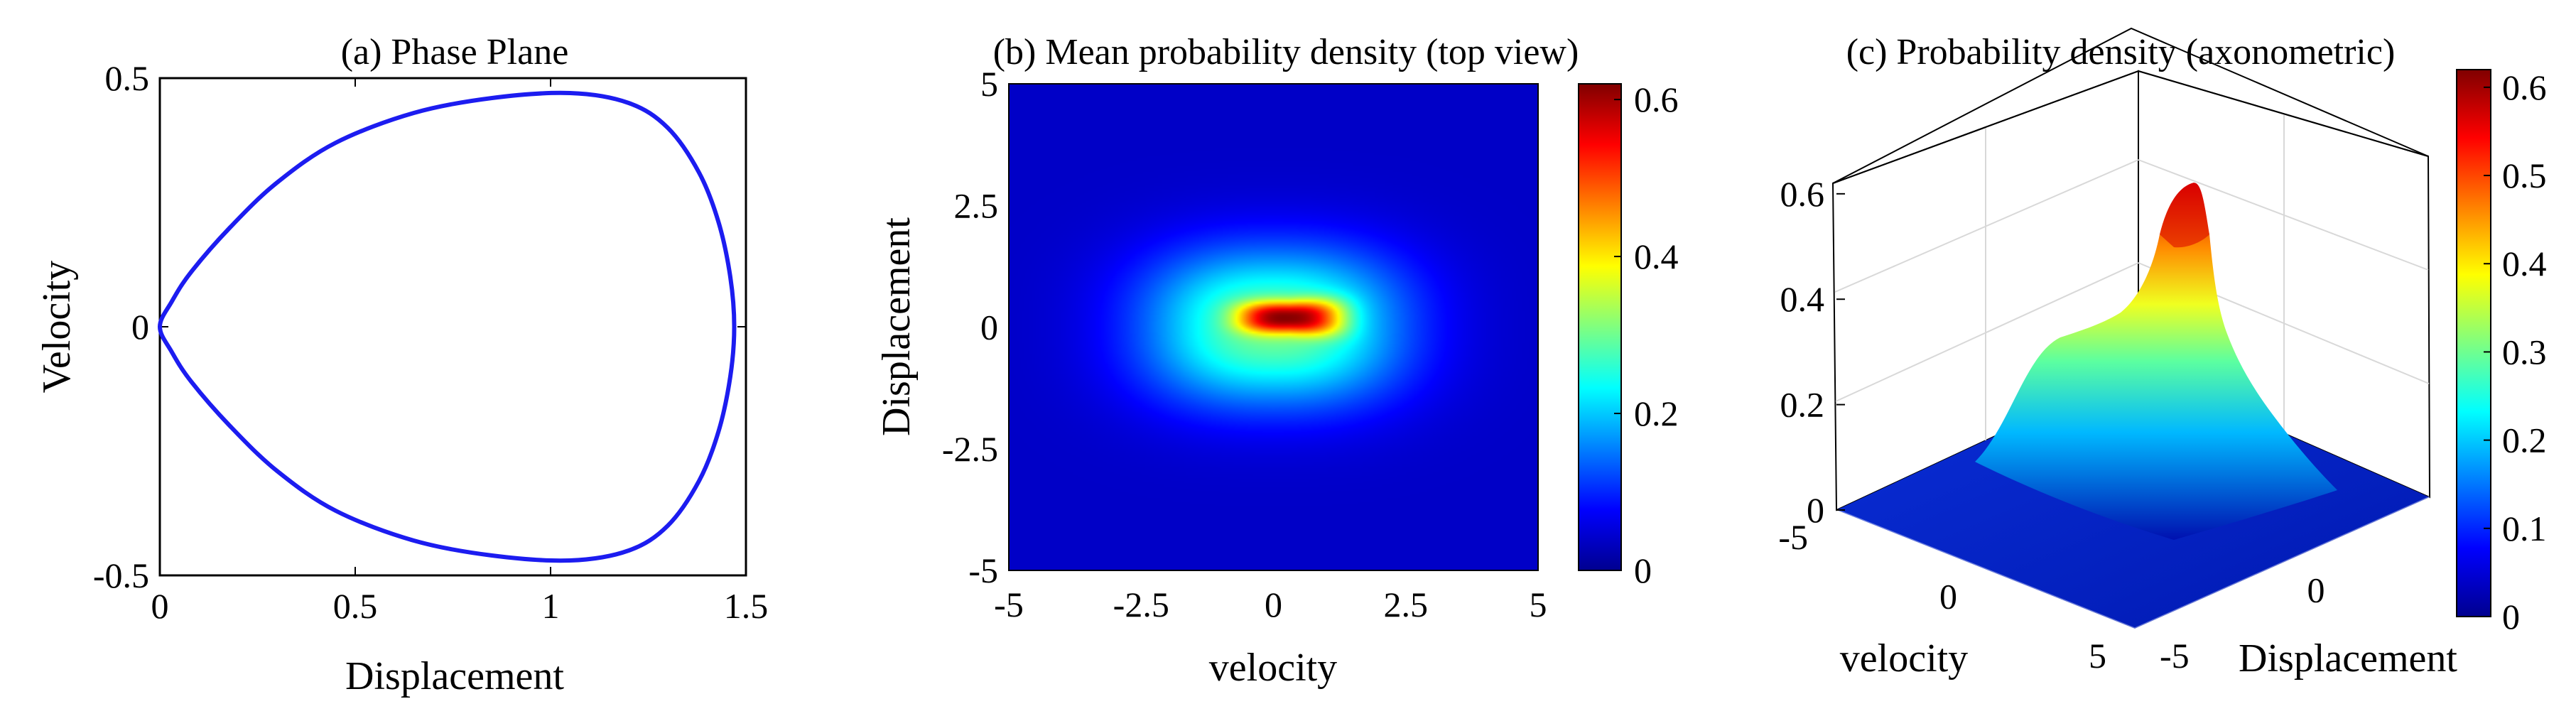 Image resolution: width=2576 pixels, height=721 pixels. Describe the element at coordinates (2130, 127) in the screenshot. I see `box-top-edge` at that location.